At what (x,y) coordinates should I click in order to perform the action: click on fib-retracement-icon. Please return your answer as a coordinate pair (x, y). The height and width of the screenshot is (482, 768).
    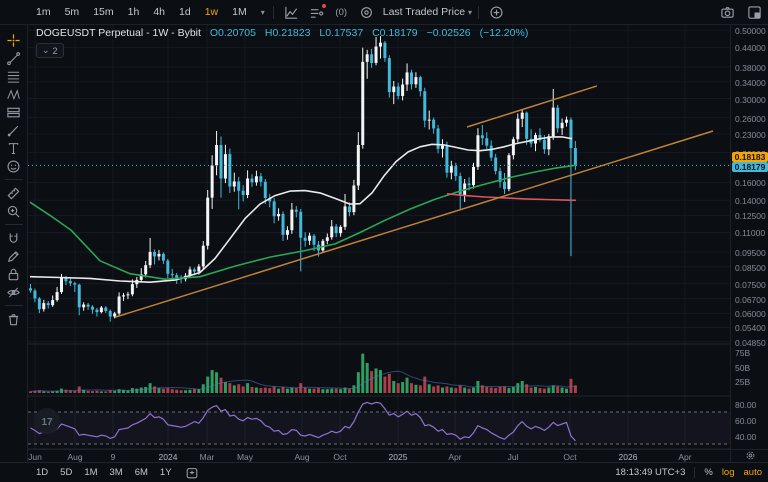
    Looking at the image, I should click on (14, 76).